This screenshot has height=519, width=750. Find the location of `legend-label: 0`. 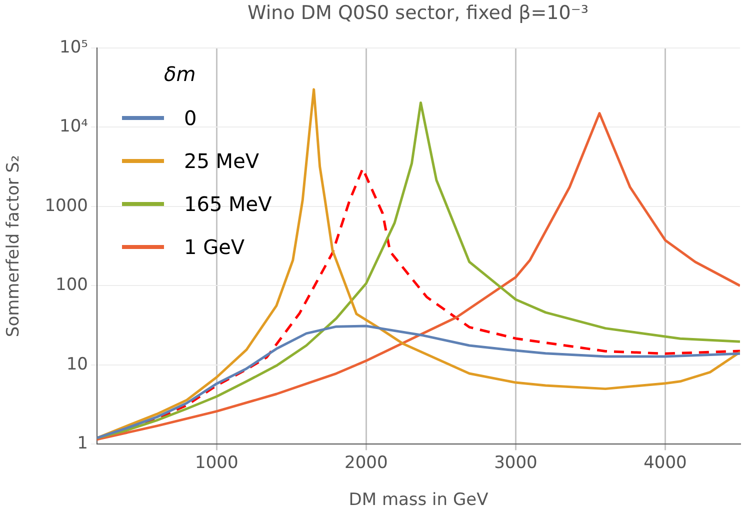

legend-label: 0 is located at coordinates (190, 118).